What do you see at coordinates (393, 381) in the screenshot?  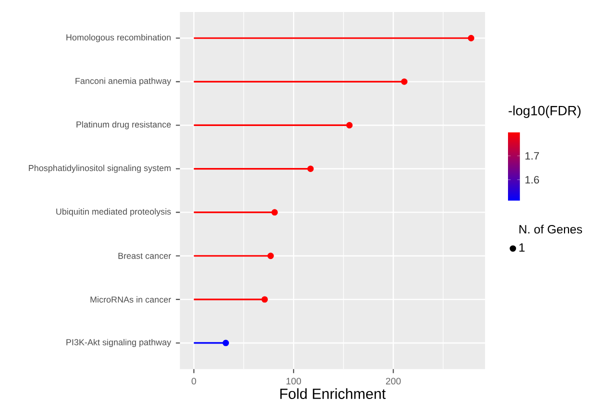 I see `x-tick-label: 200` at bounding box center [393, 381].